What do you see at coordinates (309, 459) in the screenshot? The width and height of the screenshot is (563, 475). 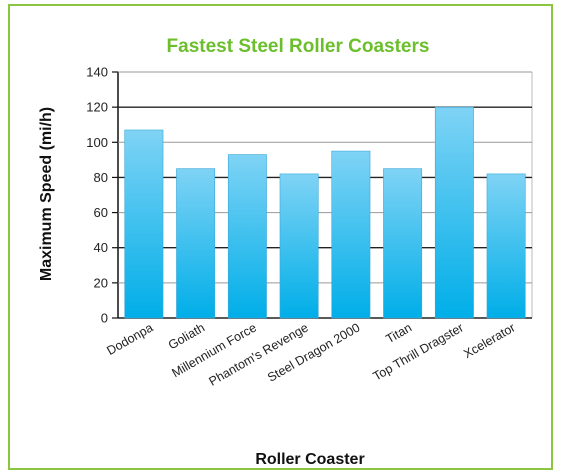 I see `x-axis-label: Roller Coaster` at bounding box center [309, 459].